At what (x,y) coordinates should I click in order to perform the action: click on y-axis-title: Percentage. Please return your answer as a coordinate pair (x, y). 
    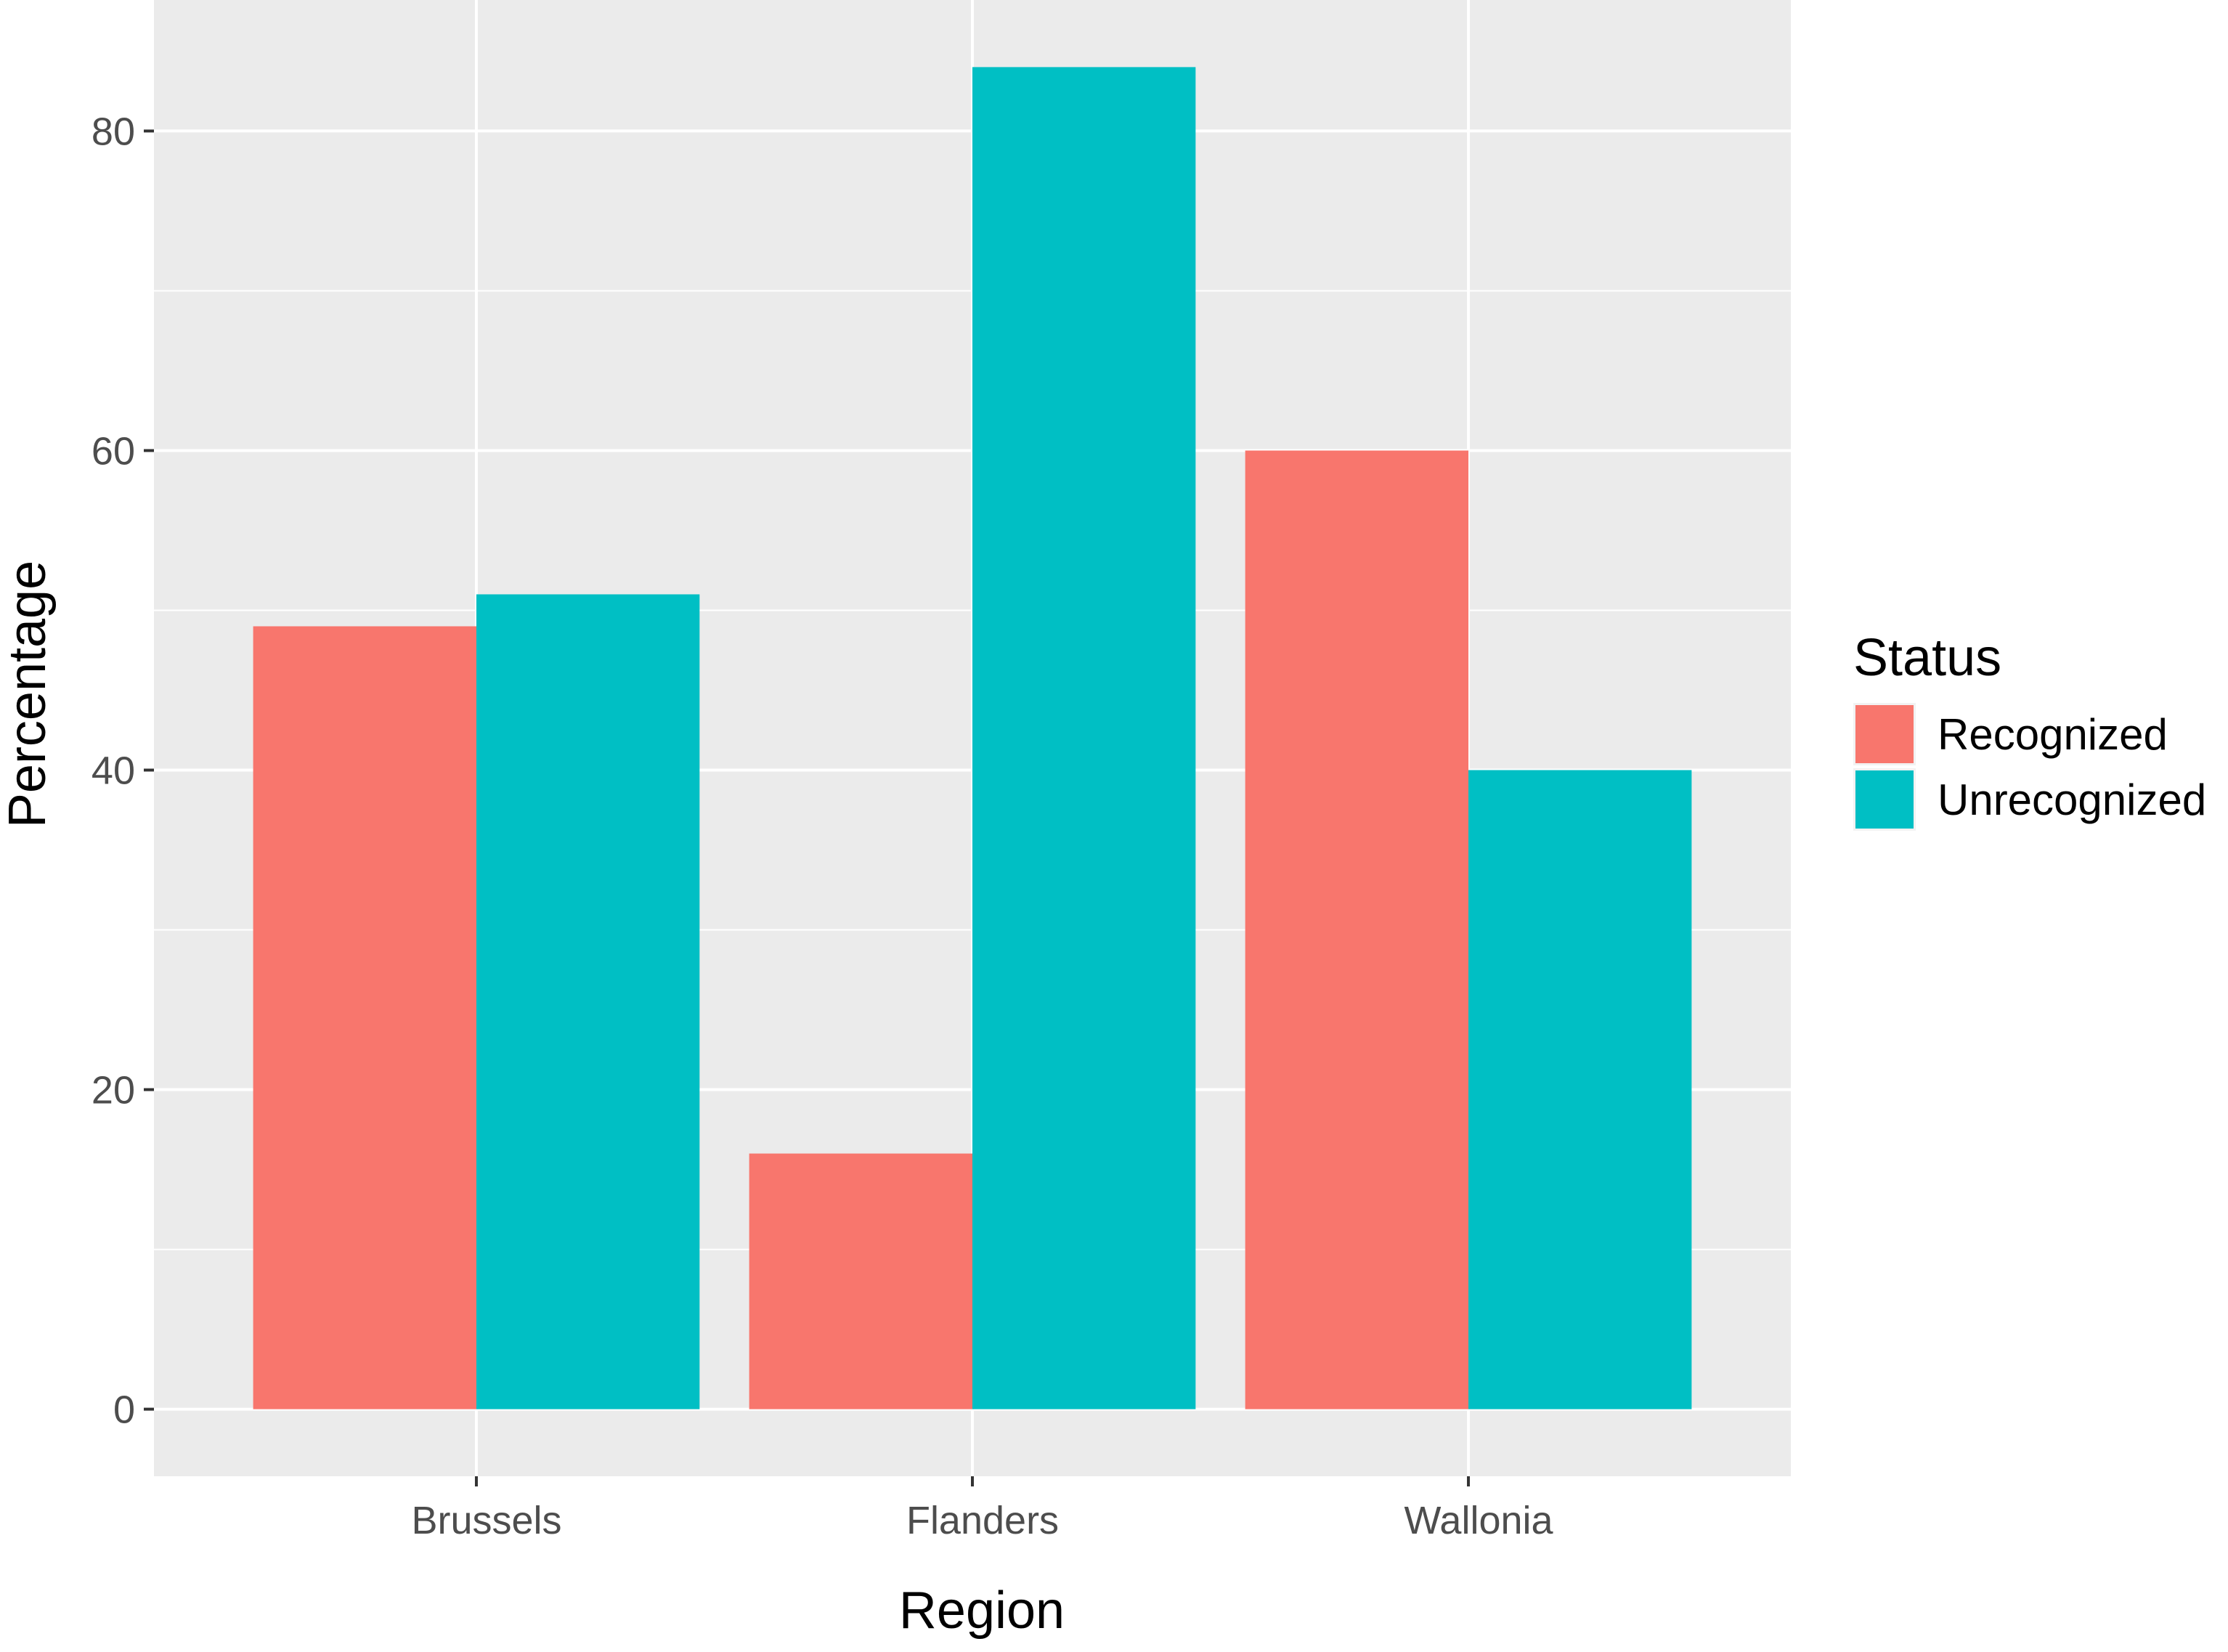
    Looking at the image, I should click on (28, 694).